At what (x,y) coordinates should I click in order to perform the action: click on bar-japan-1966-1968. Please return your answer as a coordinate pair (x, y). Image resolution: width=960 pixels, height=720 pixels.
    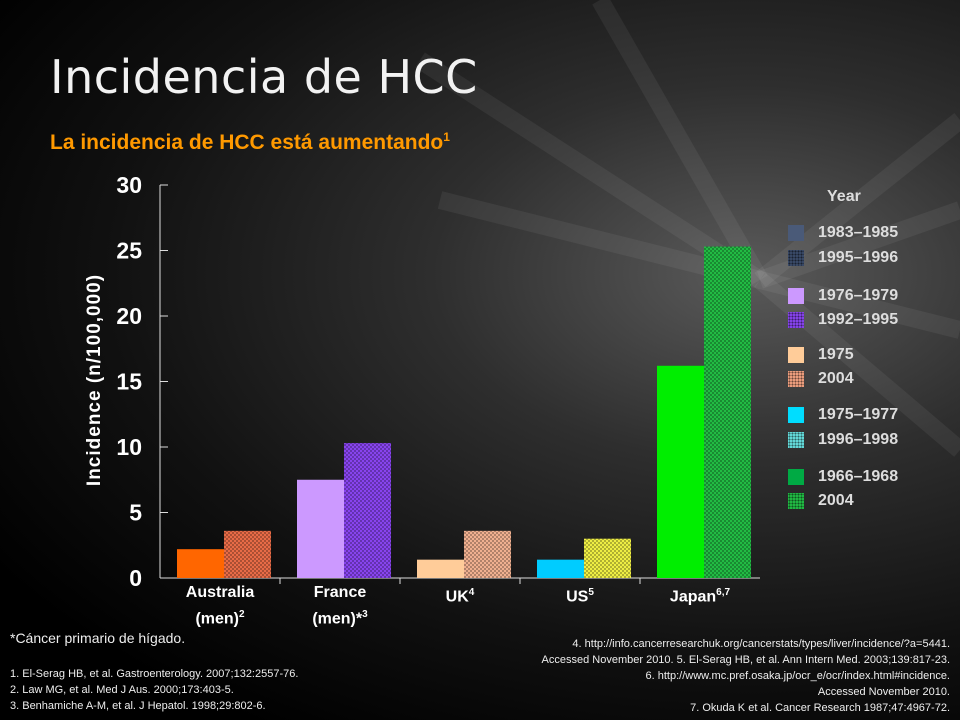
    Looking at the image, I should click on (680, 471).